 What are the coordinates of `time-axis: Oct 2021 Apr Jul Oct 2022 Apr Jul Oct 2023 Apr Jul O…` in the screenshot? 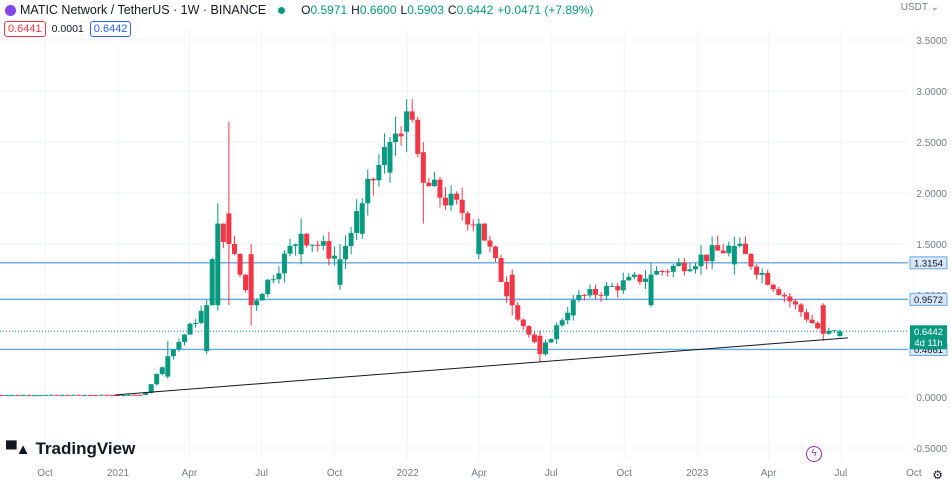 It's located at (479, 473).